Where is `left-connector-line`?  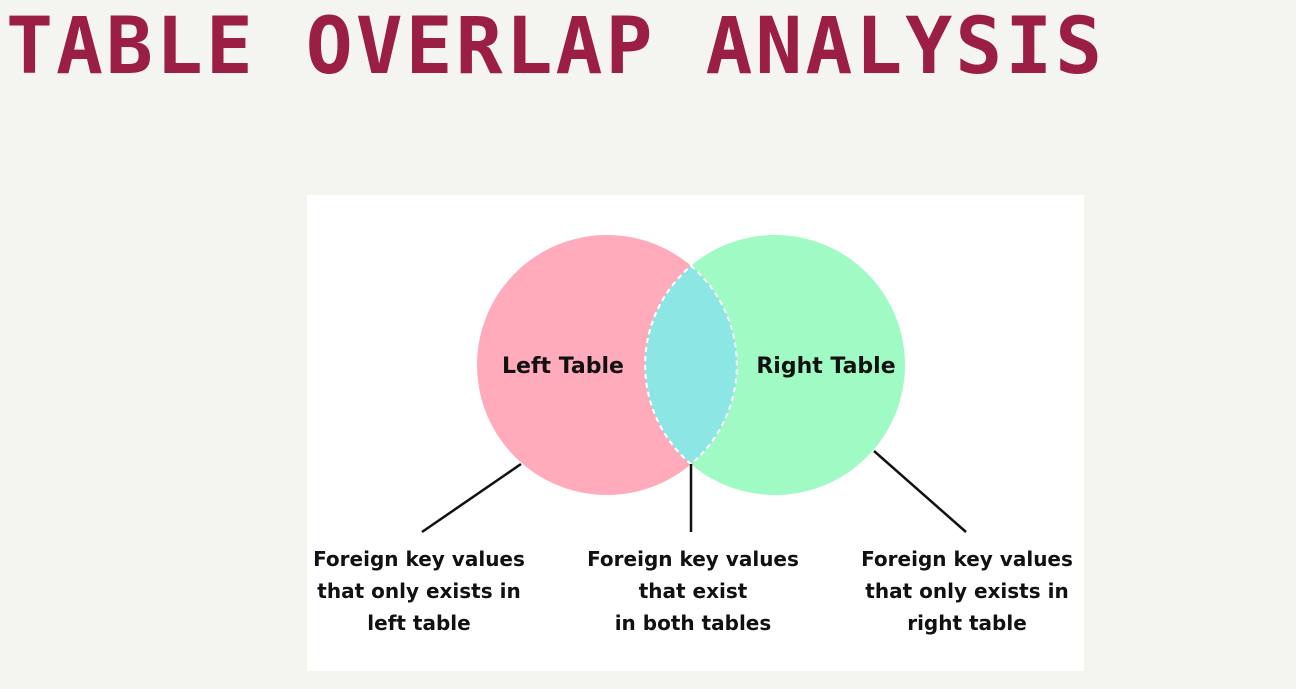
left-connector-line is located at coordinates (471, 498).